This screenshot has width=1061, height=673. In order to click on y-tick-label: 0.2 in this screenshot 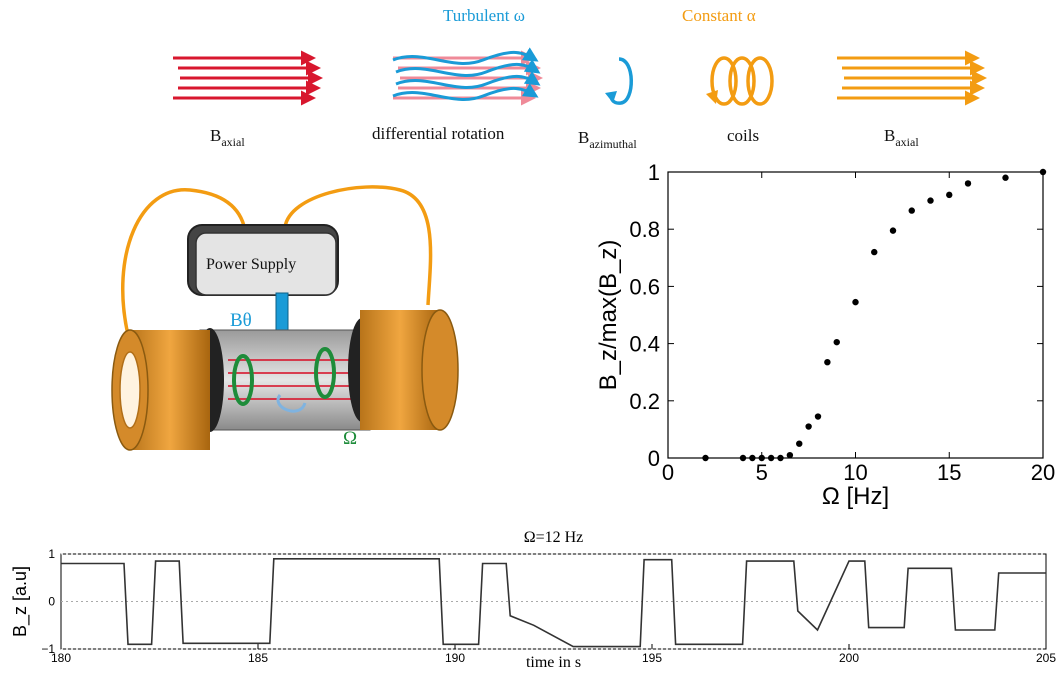, I will do `click(644, 401)`.